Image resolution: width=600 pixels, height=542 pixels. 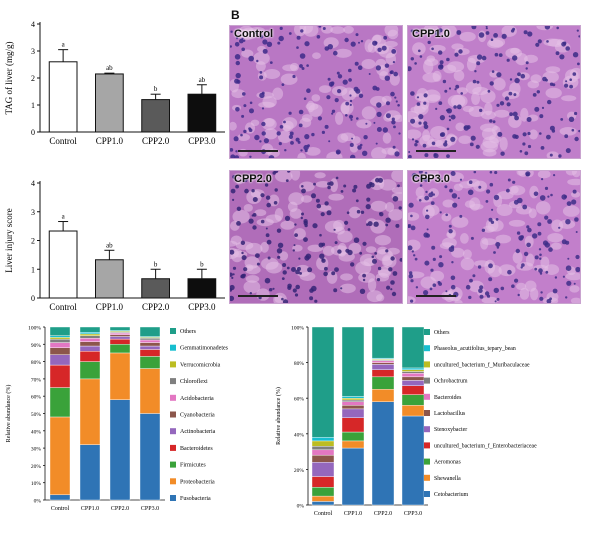 I want to click on legend-label: Shewanella, so click(x=447, y=479).